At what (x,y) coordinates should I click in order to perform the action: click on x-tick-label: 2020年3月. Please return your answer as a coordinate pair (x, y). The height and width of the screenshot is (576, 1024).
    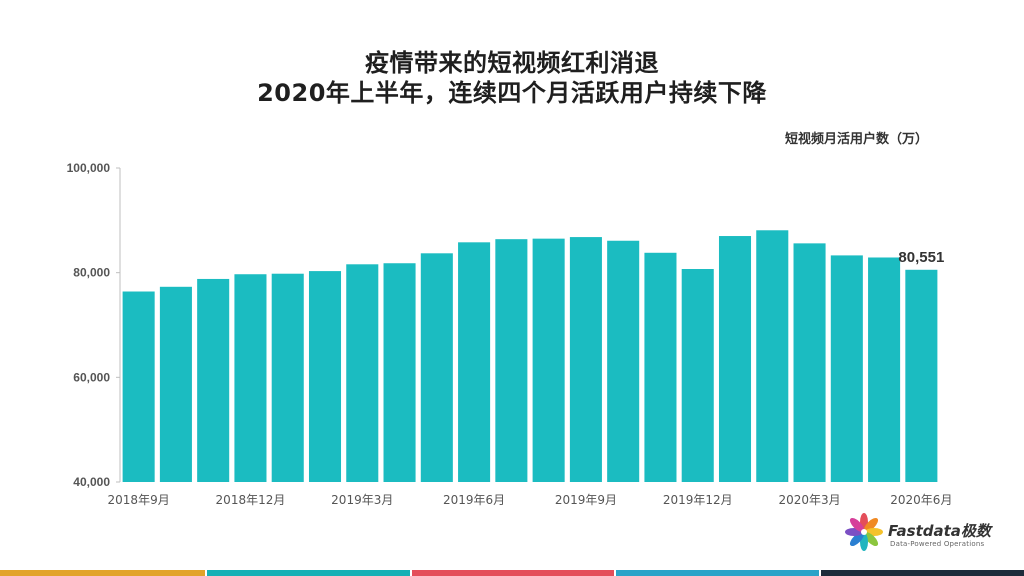
    Looking at the image, I should click on (809, 500).